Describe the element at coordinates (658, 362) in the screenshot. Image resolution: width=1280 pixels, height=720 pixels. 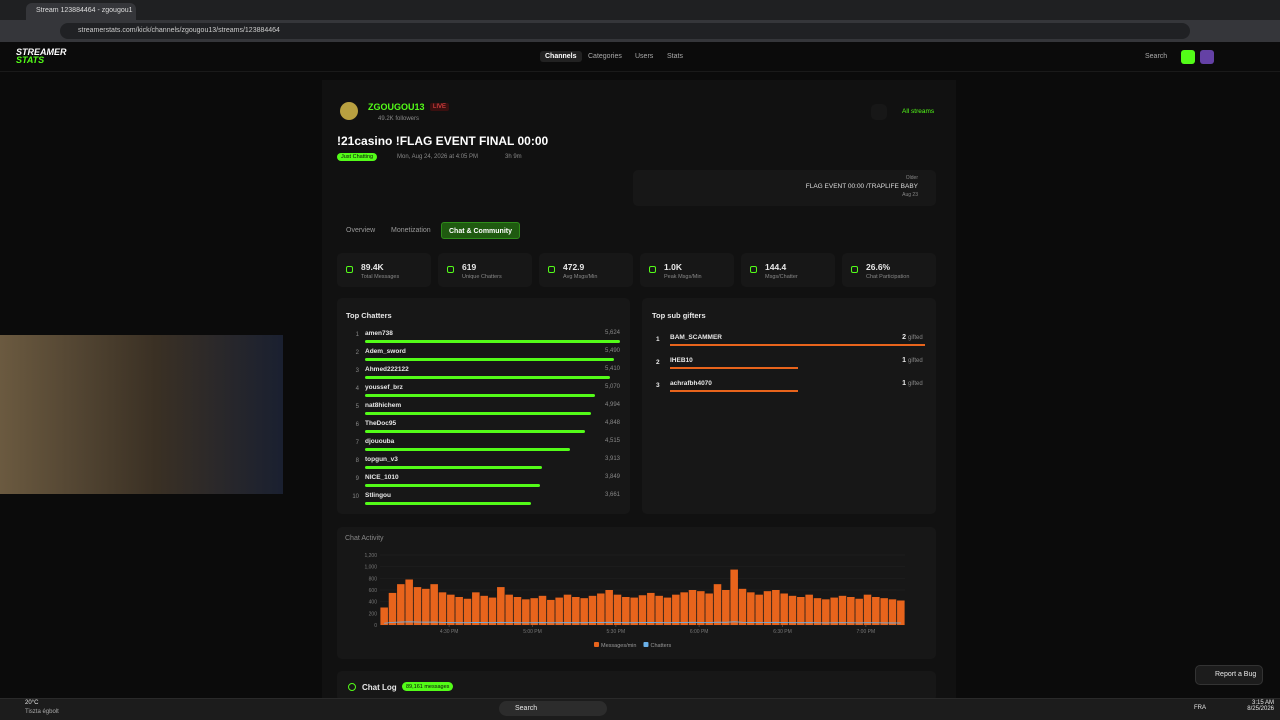
I see `rank: 2` at that location.